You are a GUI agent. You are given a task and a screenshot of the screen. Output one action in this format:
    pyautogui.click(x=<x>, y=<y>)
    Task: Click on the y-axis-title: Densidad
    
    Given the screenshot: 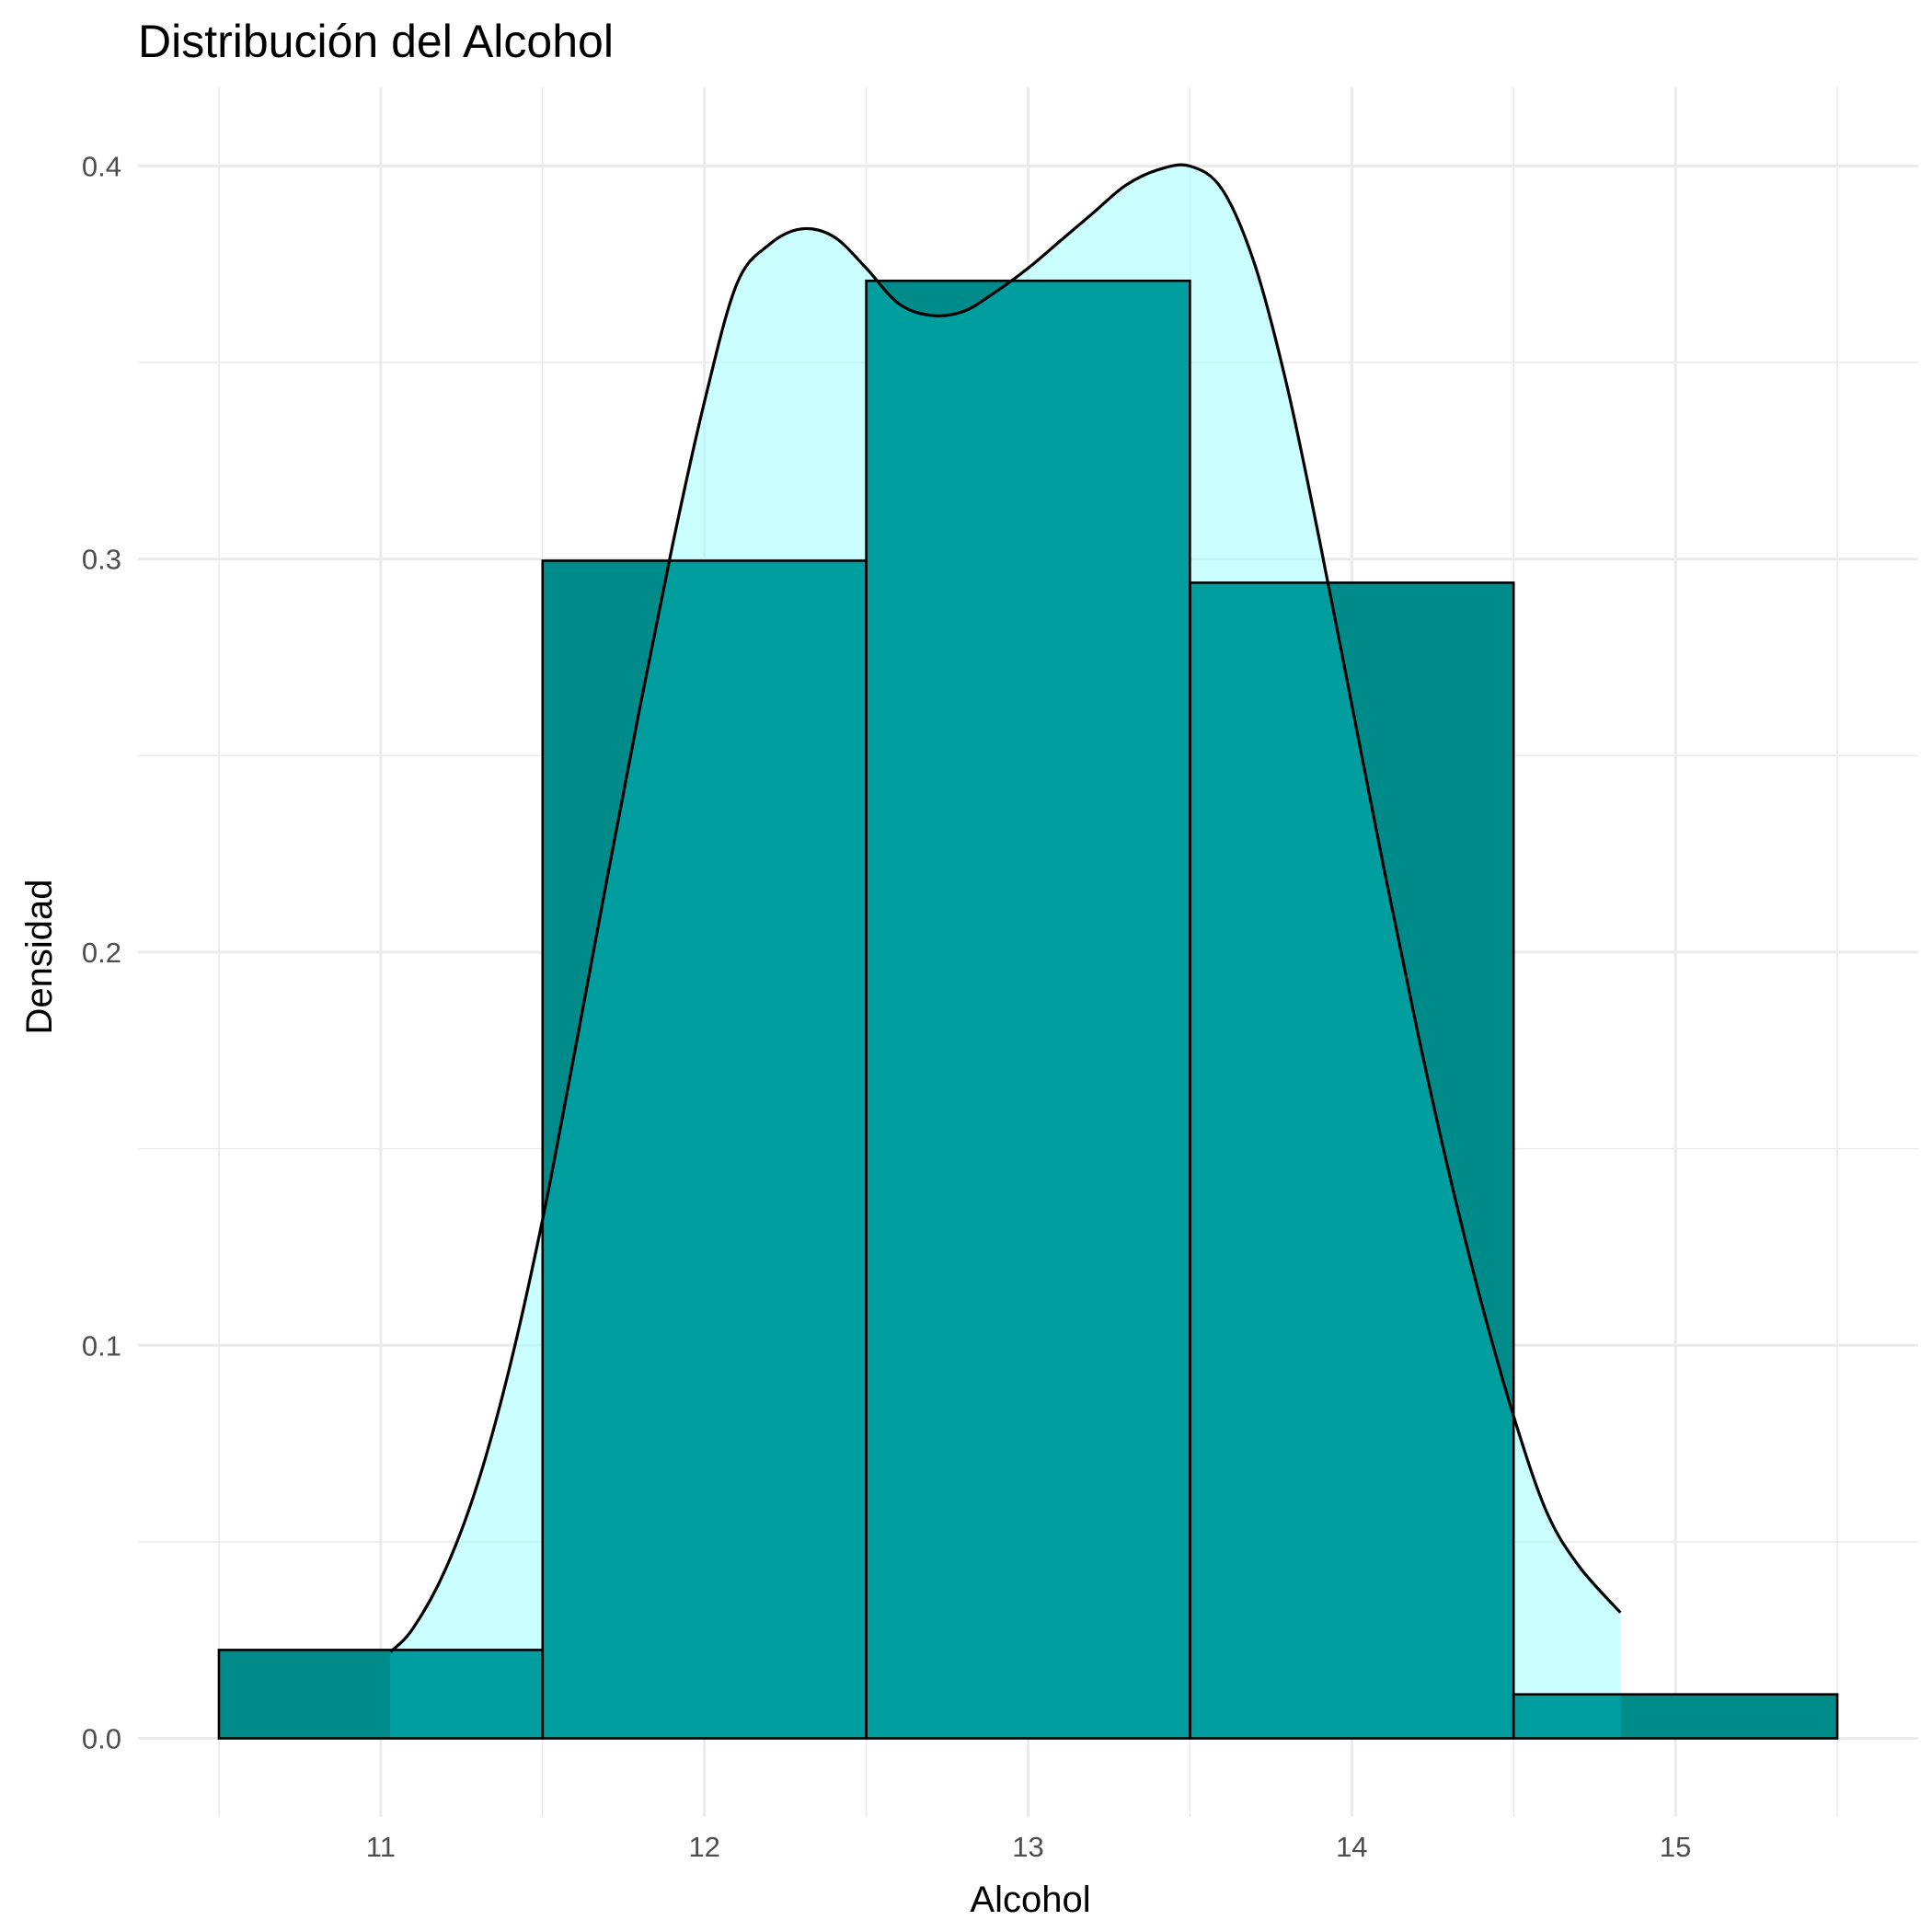 What is the action you would take?
    pyautogui.click(x=39, y=956)
    